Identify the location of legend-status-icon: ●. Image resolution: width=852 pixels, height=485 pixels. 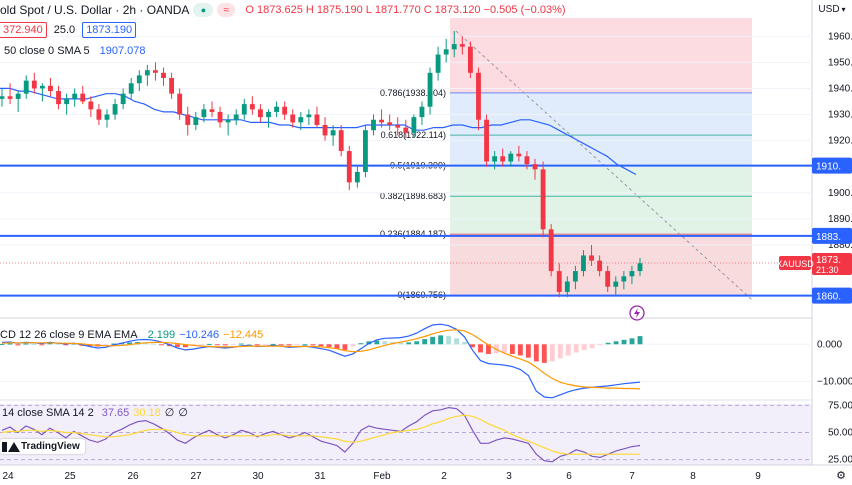
(203, 10).